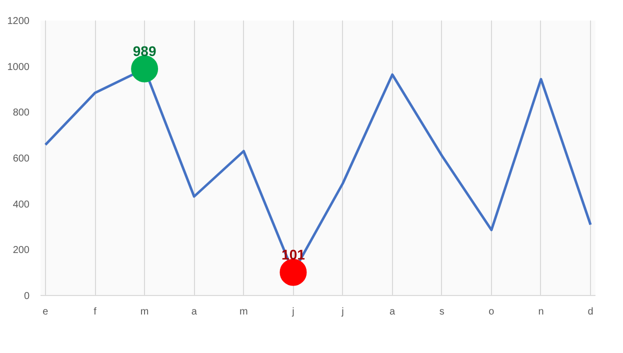  What do you see at coordinates (18, 67) in the screenshot?
I see `y-tick-label: 1000` at bounding box center [18, 67].